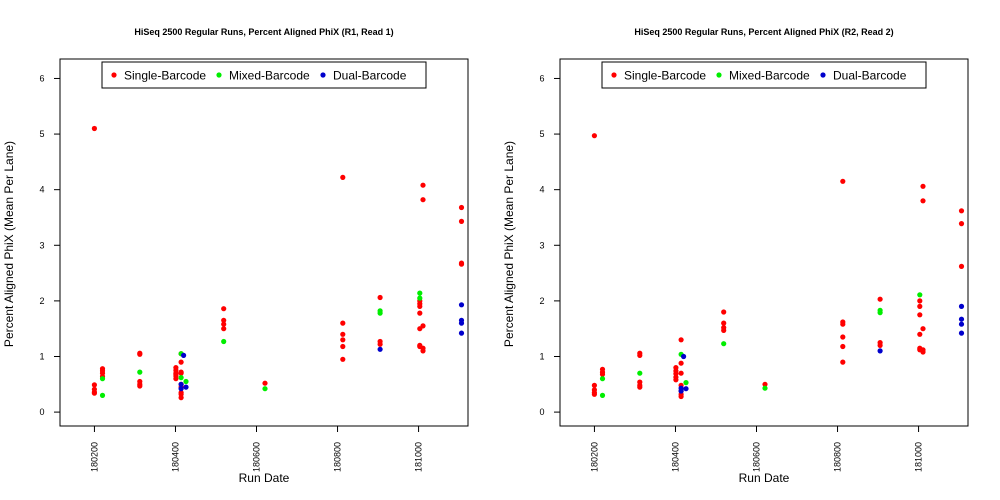  What do you see at coordinates (41, 134) in the screenshot?
I see `y-tick-label: 5` at bounding box center [41, 134].